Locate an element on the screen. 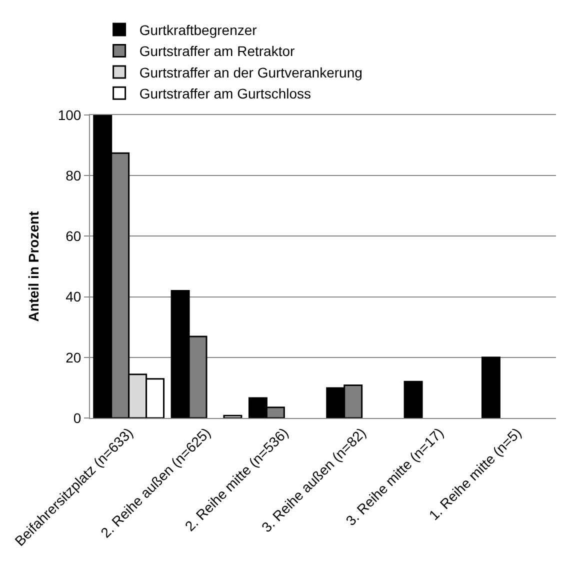  legend-label: Gurtstraffer an der Gurtverankerung is located at coordinates (250, 72).